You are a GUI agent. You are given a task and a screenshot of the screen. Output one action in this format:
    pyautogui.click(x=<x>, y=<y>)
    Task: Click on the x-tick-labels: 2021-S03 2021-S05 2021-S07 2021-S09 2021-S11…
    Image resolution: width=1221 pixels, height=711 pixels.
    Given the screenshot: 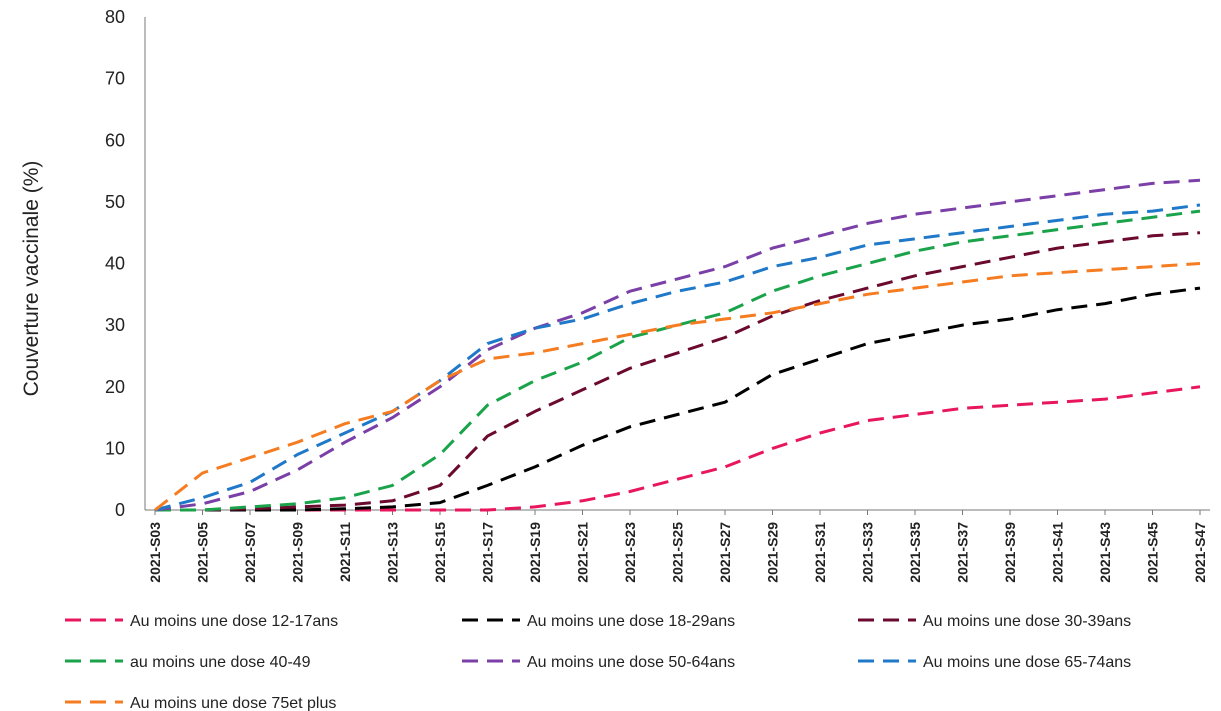 What is the action you would take?
    pyautogui.click(x=677, y=546)
    